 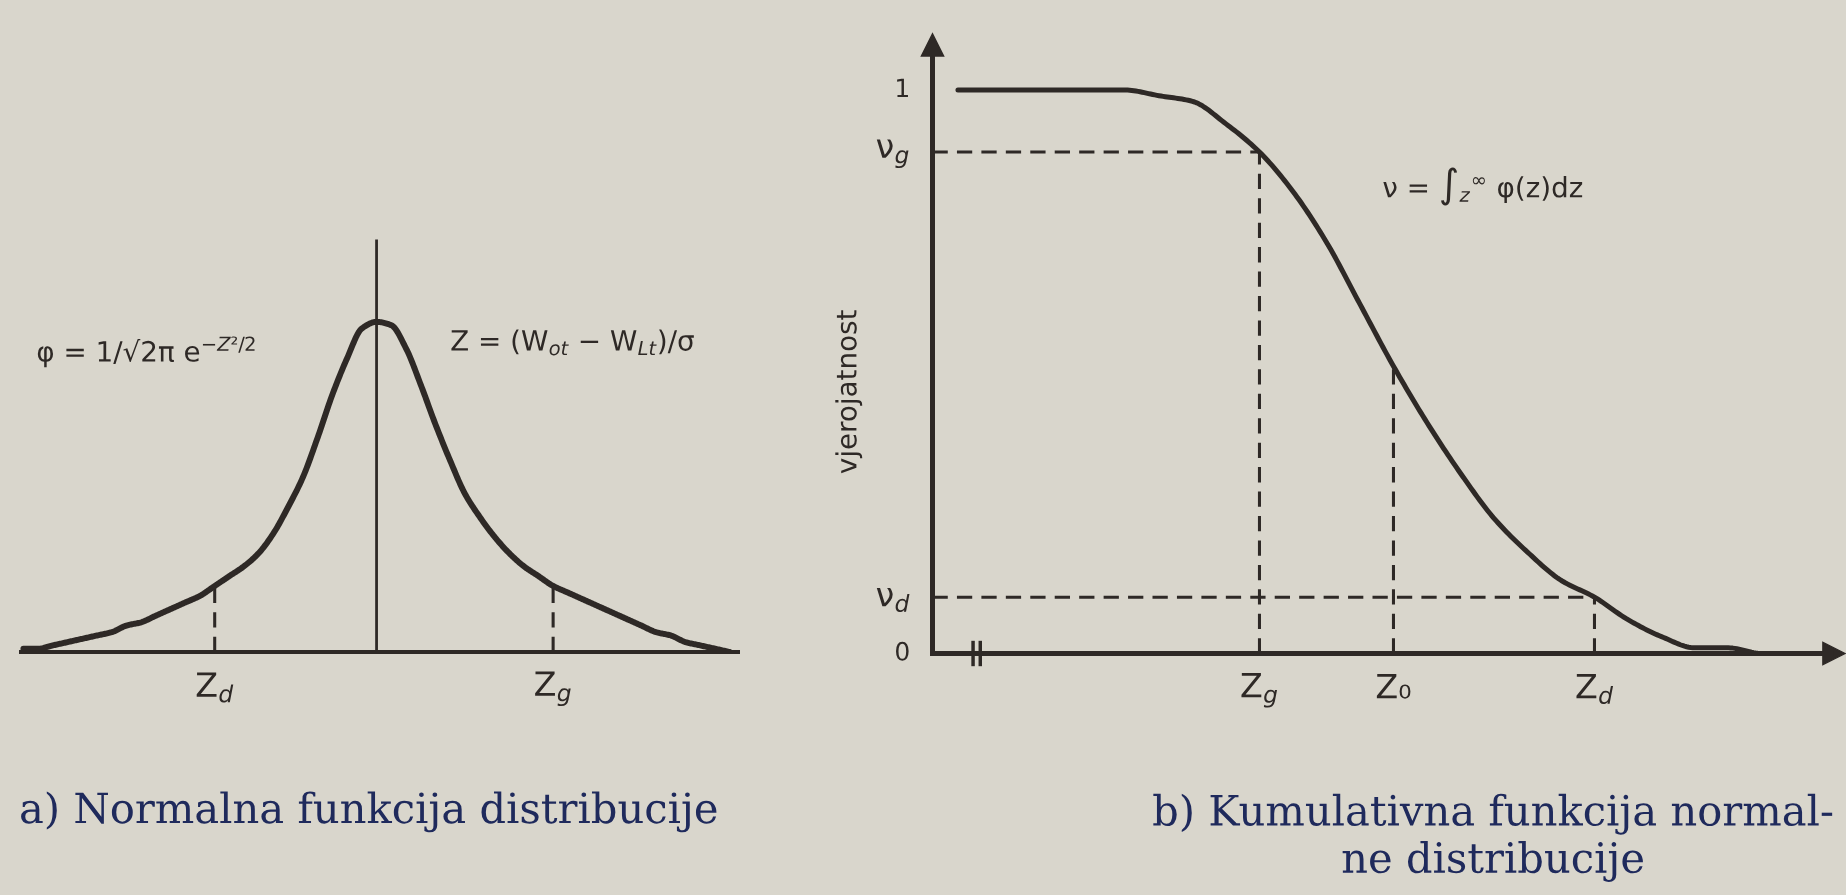 What do you see at coordinates (369, 812) in the screenshot?
I see `text: a) Normalna funkcija distribucije` at bounding box center [369, 812].